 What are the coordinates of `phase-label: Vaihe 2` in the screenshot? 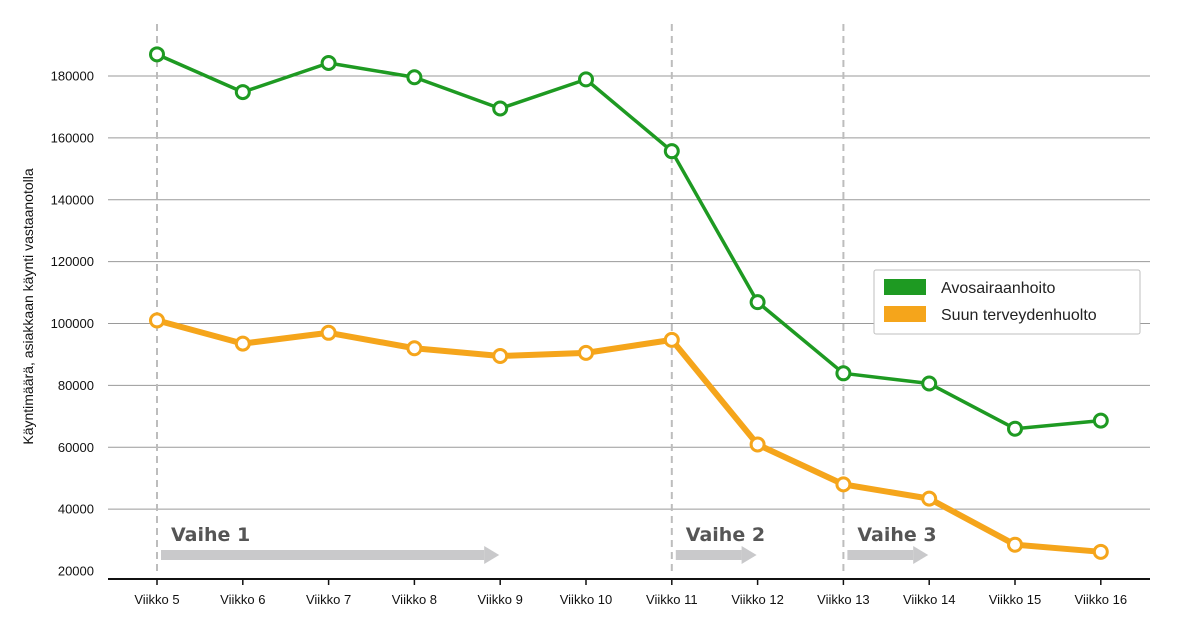 It's located at (725, 535).